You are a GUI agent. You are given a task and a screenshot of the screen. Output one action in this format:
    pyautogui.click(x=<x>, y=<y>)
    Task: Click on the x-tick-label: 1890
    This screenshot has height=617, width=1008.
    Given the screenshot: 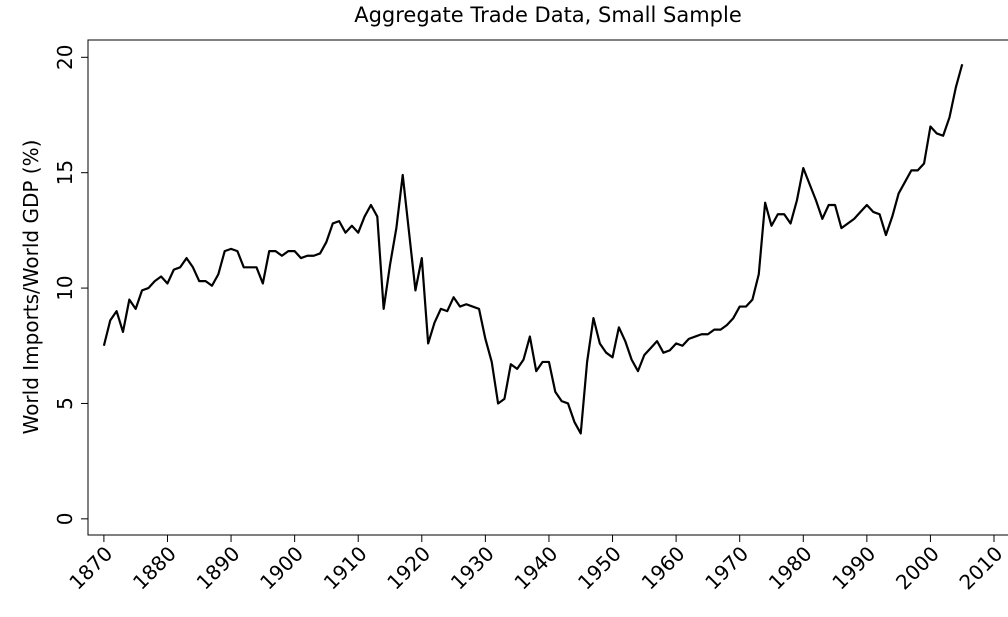 What is the action you would take?
    pyautogui.click(x=218, y=567)
    